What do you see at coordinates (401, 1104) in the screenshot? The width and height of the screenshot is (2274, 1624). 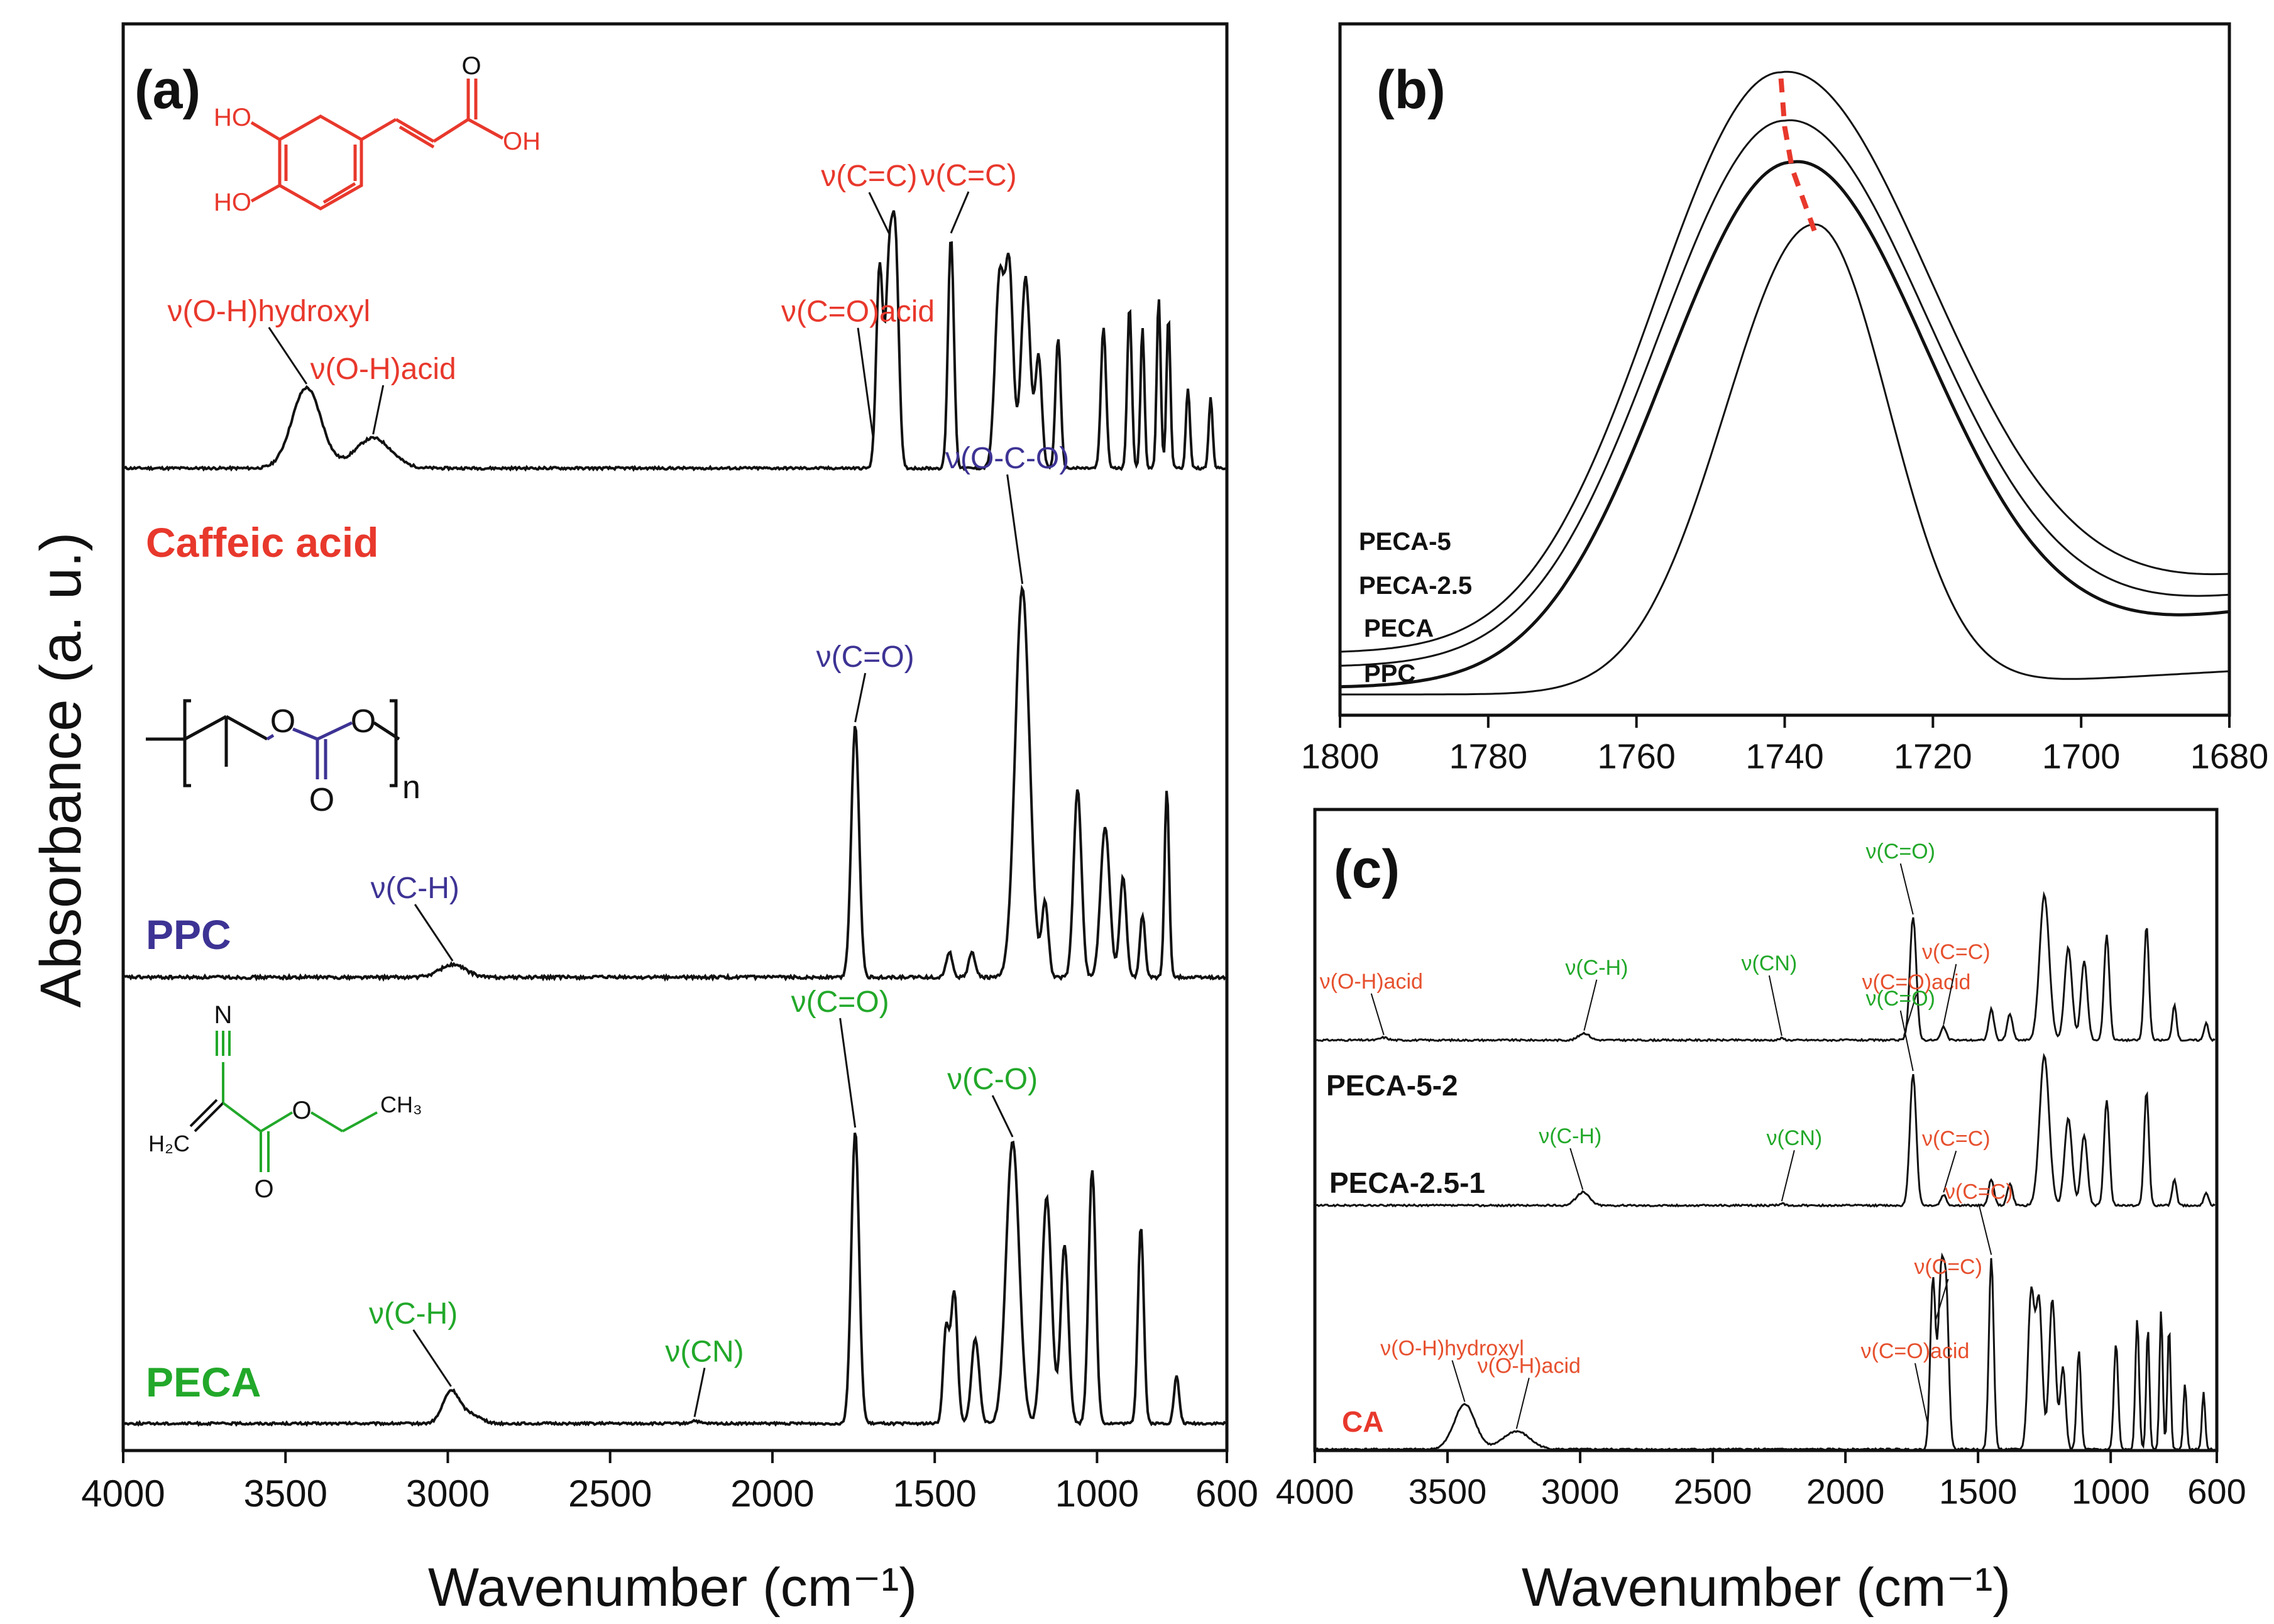 I see `svg-text: CH₃` at bounding box center [401, 1104].